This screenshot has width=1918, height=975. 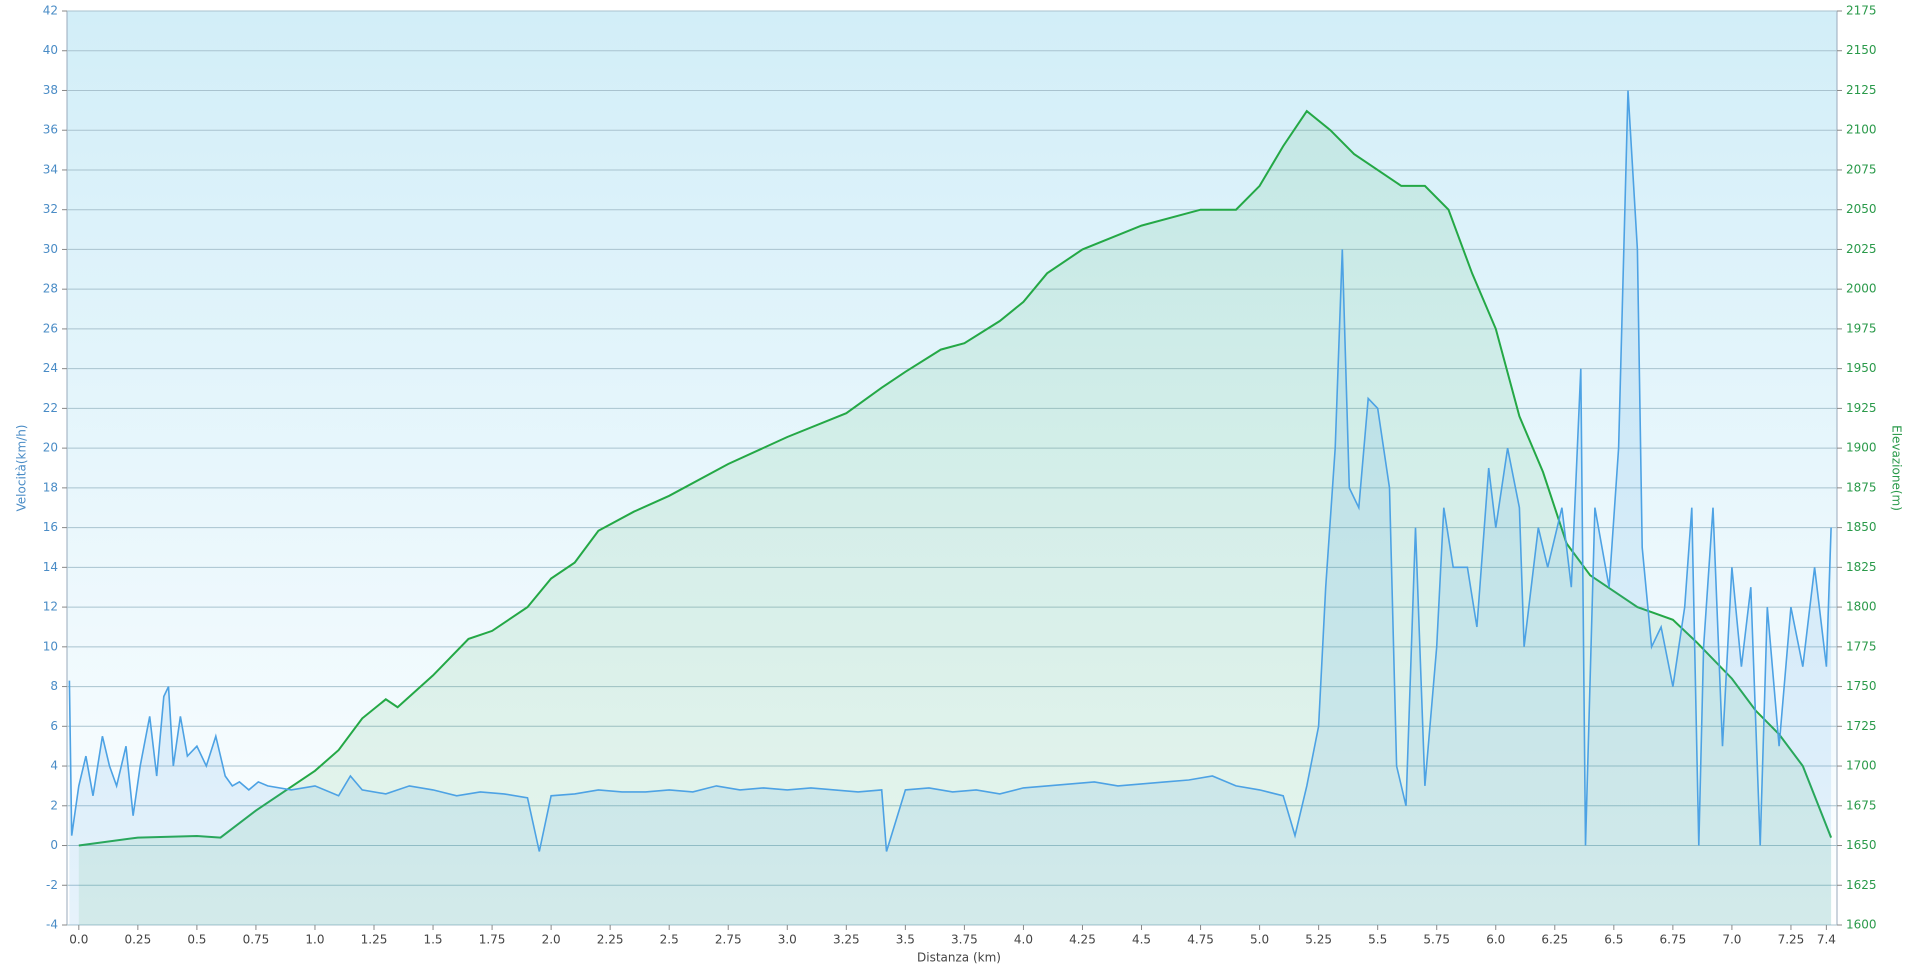 What do you see at coordinates (50, 368) in the screenshot?
I see `y-tick-label: 24` at bounding box center [50, 368].